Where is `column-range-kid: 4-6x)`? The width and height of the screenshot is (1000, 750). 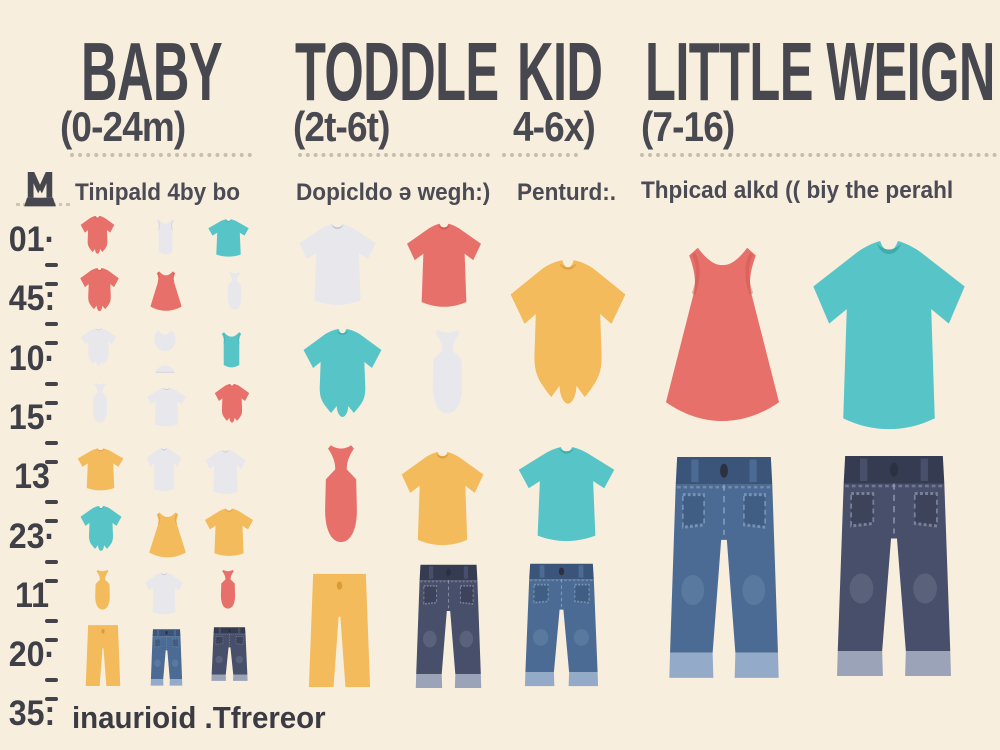 column-range-kid: 4-6x) is located at coordinates (554, 126).